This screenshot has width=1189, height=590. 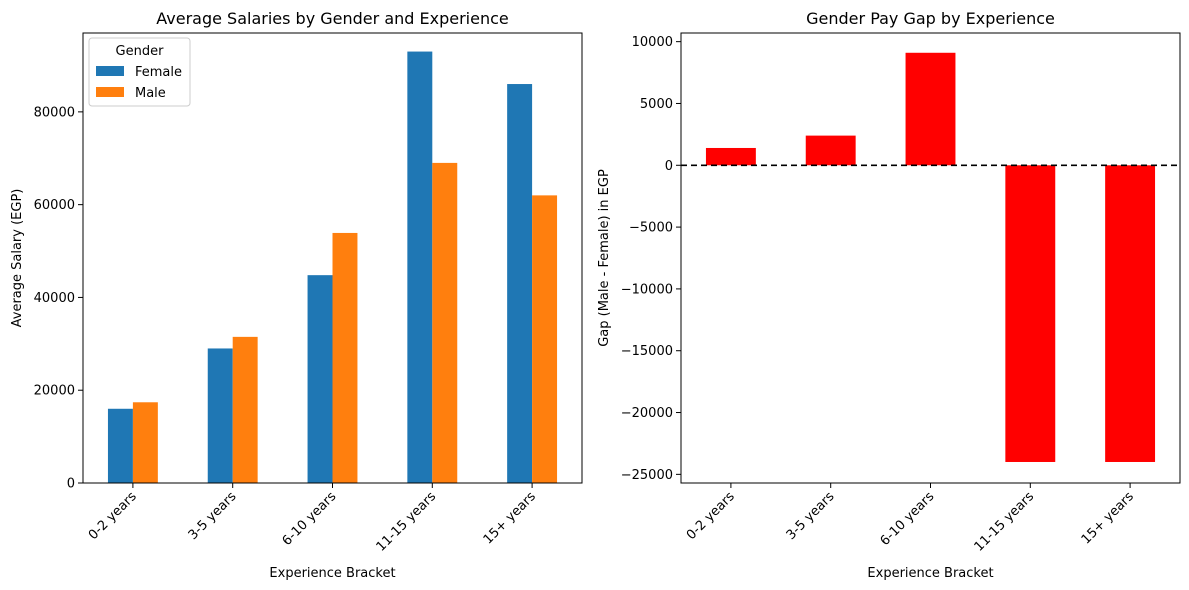 I want to click on salary-x-tick-label: 3-5 years, so click(x=213, y=516).